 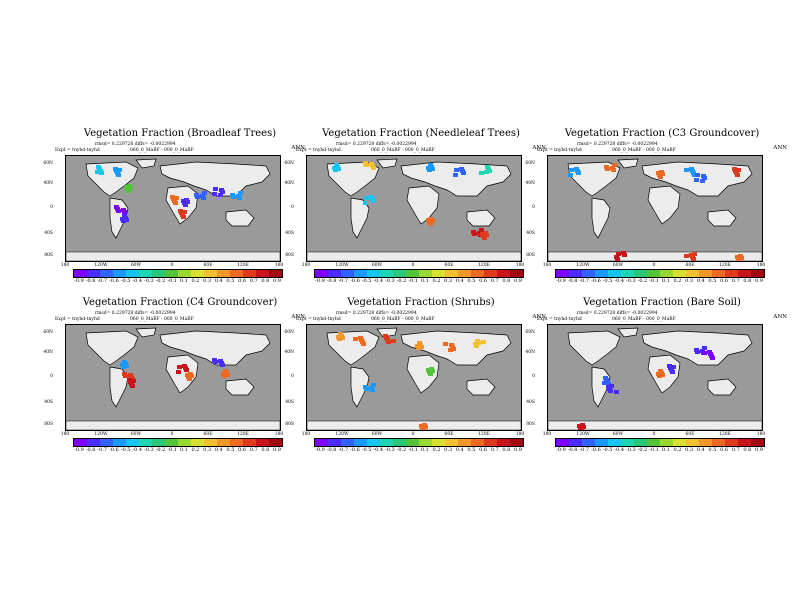 What do you see at coordinates (90, 281) in the screenshot?
I see `colorbar-tick-label: -0.8` at bounding box center [90, 281].